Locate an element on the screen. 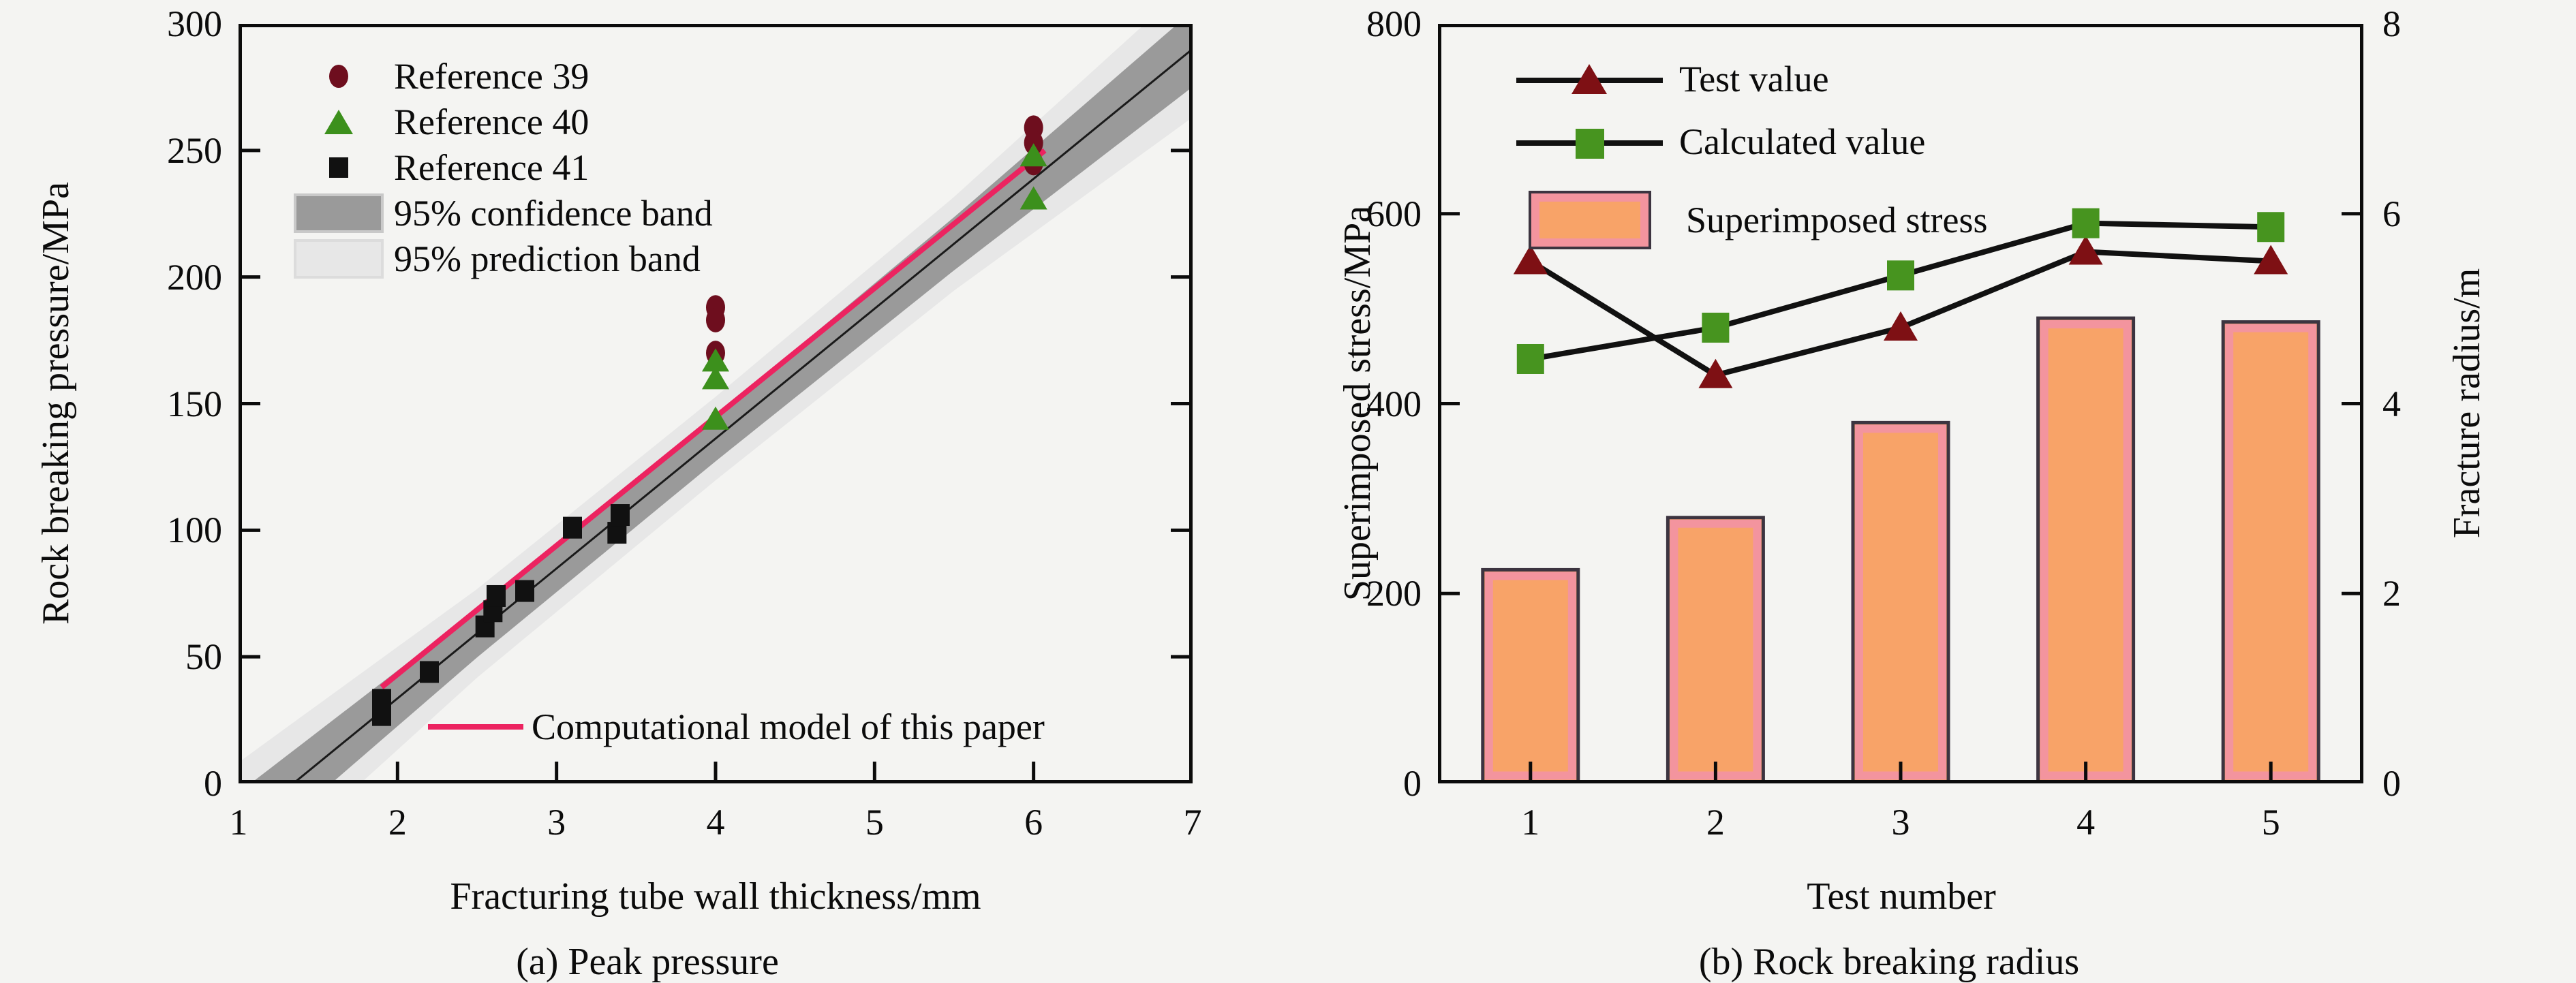 The image size is (2576, 983). superimposed-stress-swatch-wrap is located at coordinates (1589, 220).